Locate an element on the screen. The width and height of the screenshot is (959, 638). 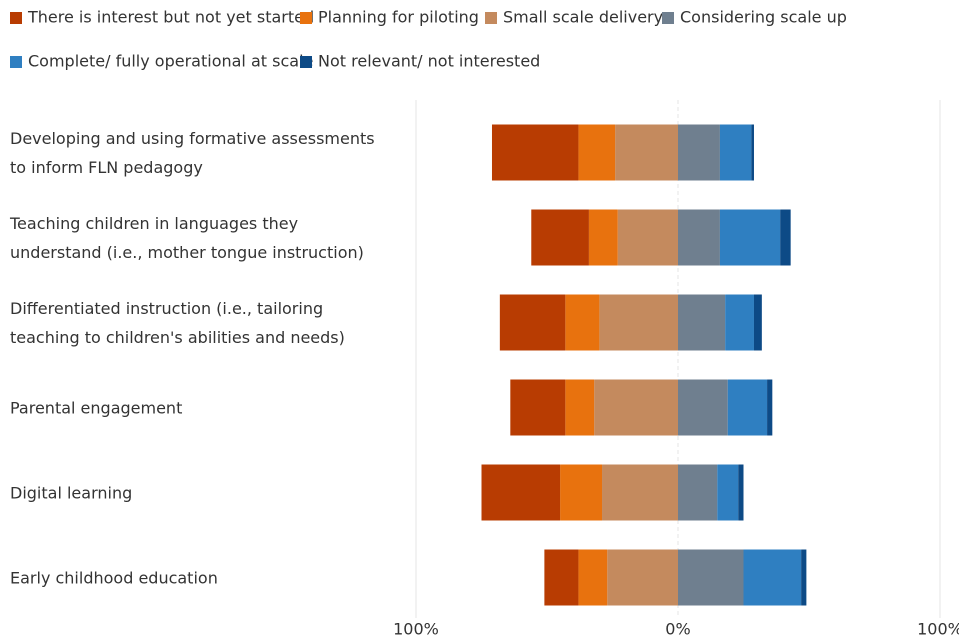
legend-label: Not relevant/ not interested is located at coordinates (429, 61).